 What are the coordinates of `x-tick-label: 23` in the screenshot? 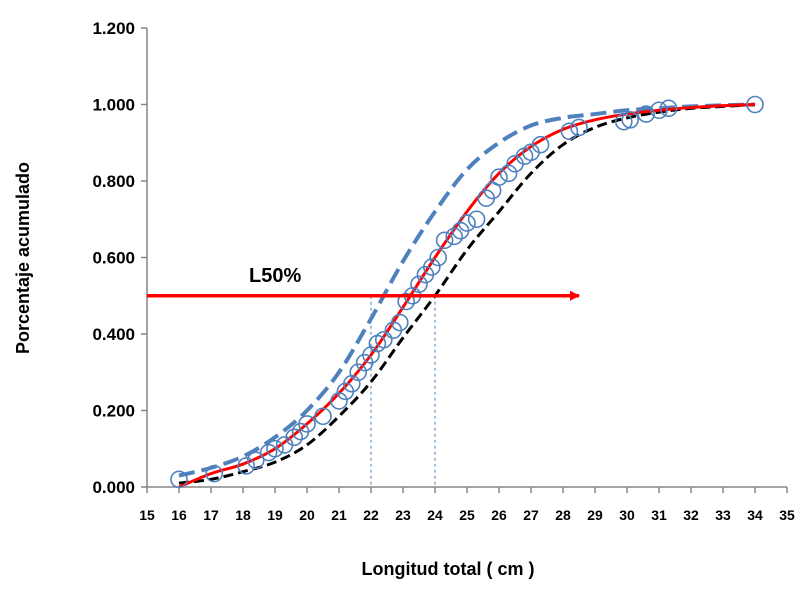 It's located at (403, 515).